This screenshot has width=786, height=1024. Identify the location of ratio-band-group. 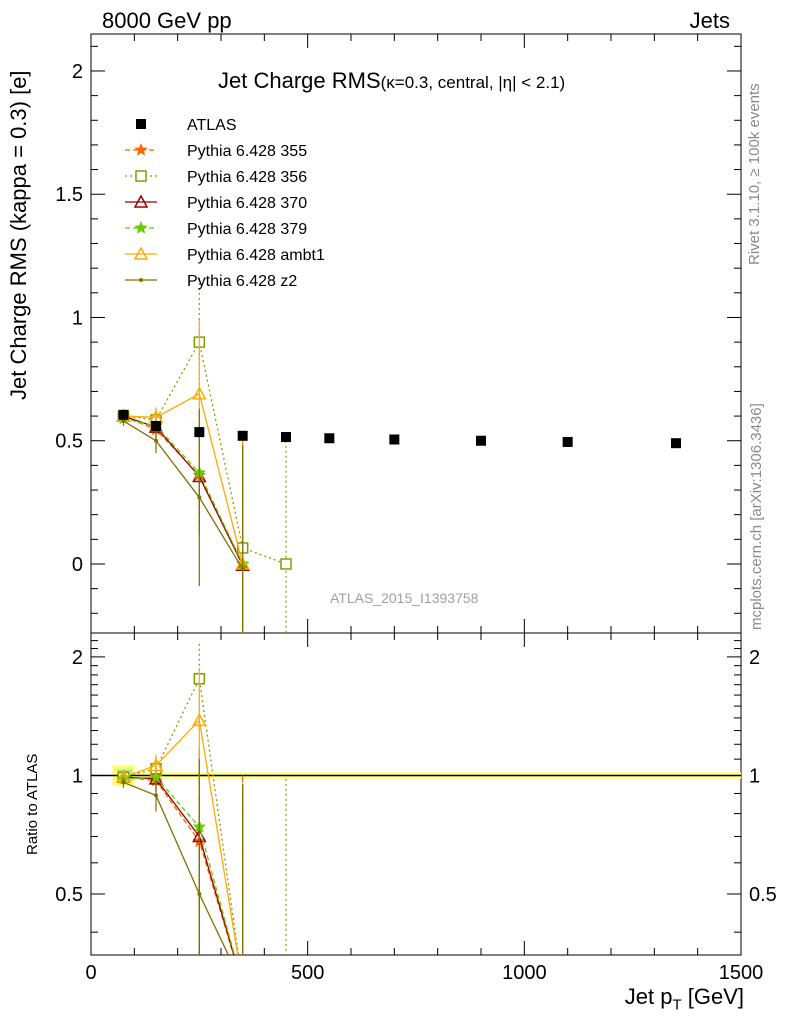
(416, 776).